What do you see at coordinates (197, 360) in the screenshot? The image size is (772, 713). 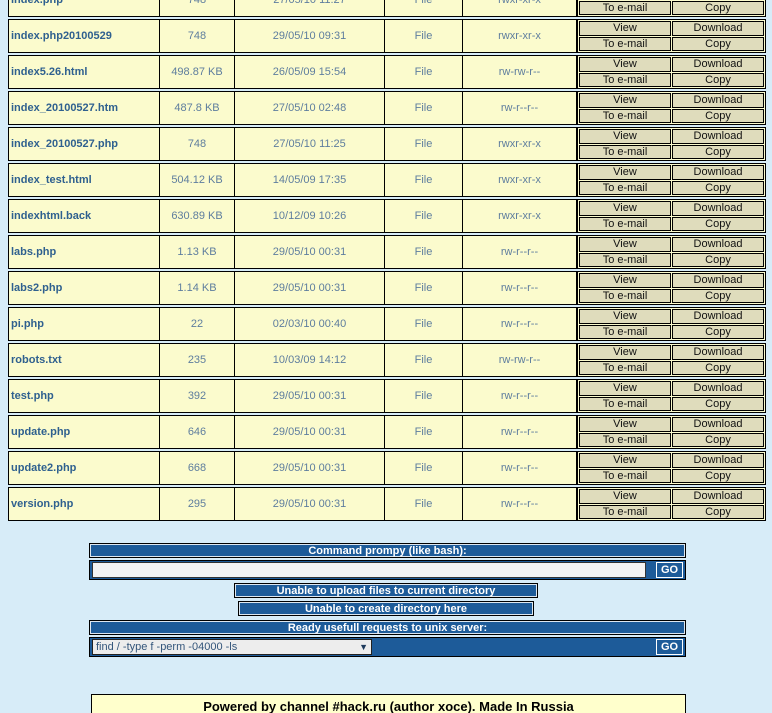 I see `file-size: 235` at bounding box center [197, 360].